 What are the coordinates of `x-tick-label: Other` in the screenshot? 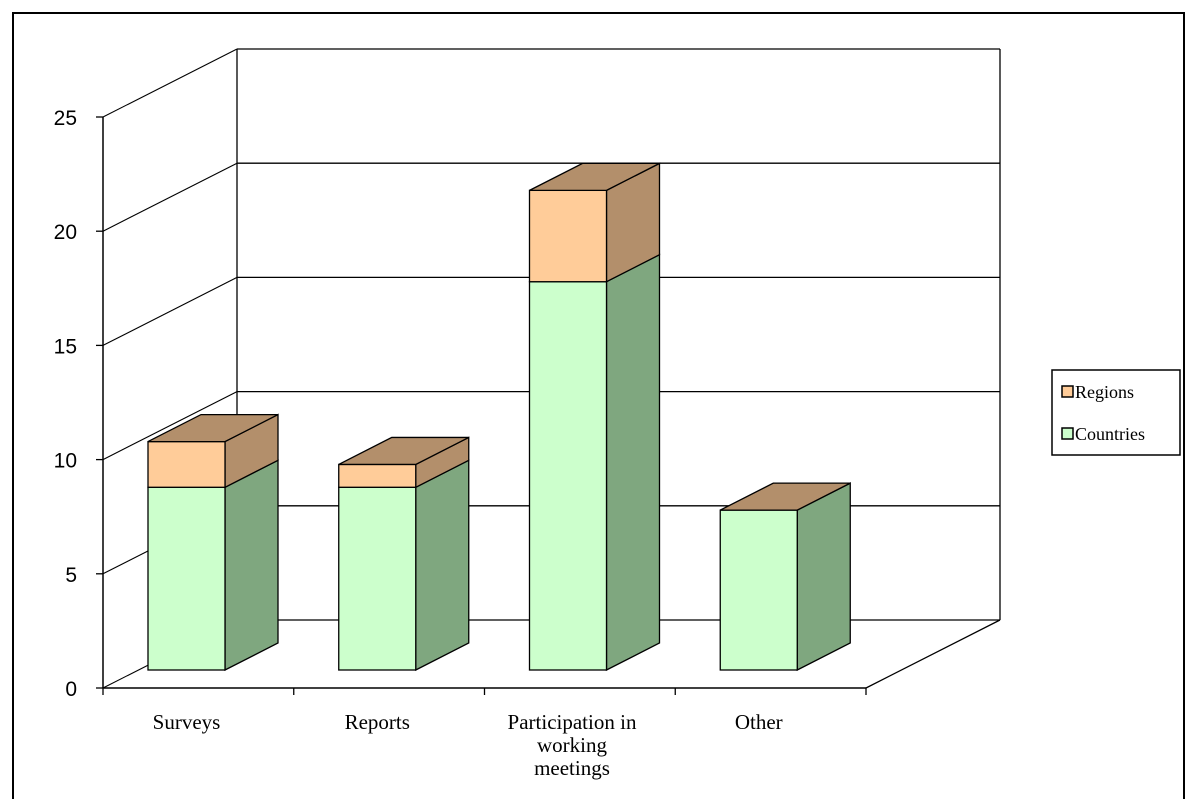 It's located at (759, 722).